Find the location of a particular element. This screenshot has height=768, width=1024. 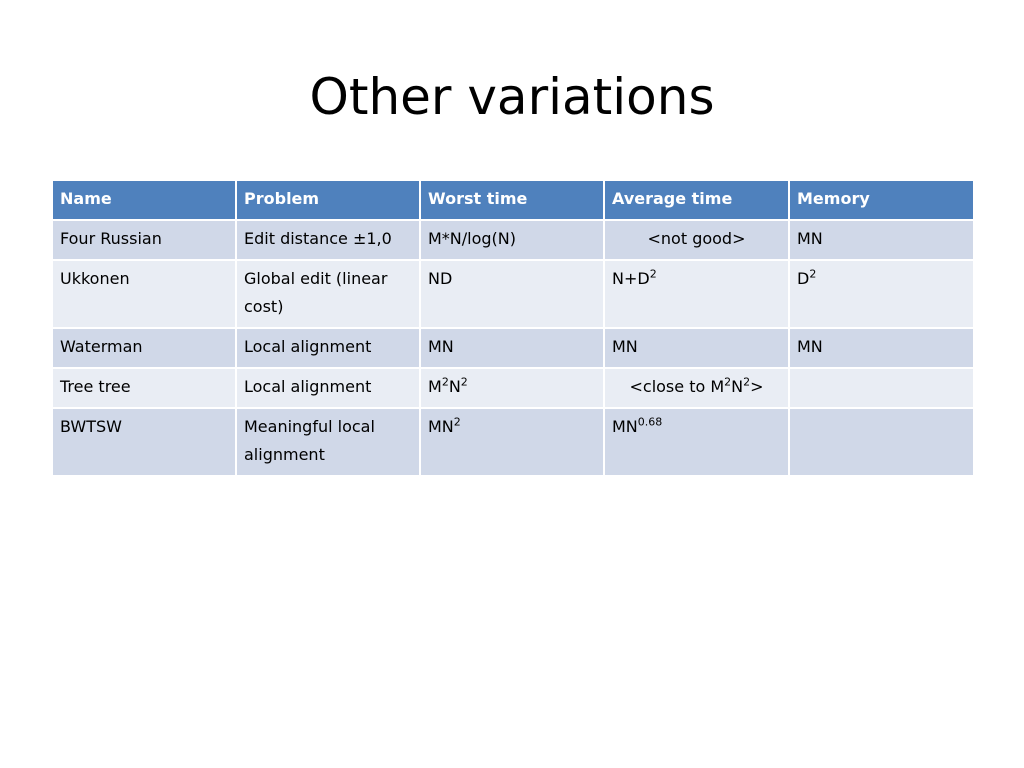

cell-average-time: <not good> is located at coordinates (696, 240).